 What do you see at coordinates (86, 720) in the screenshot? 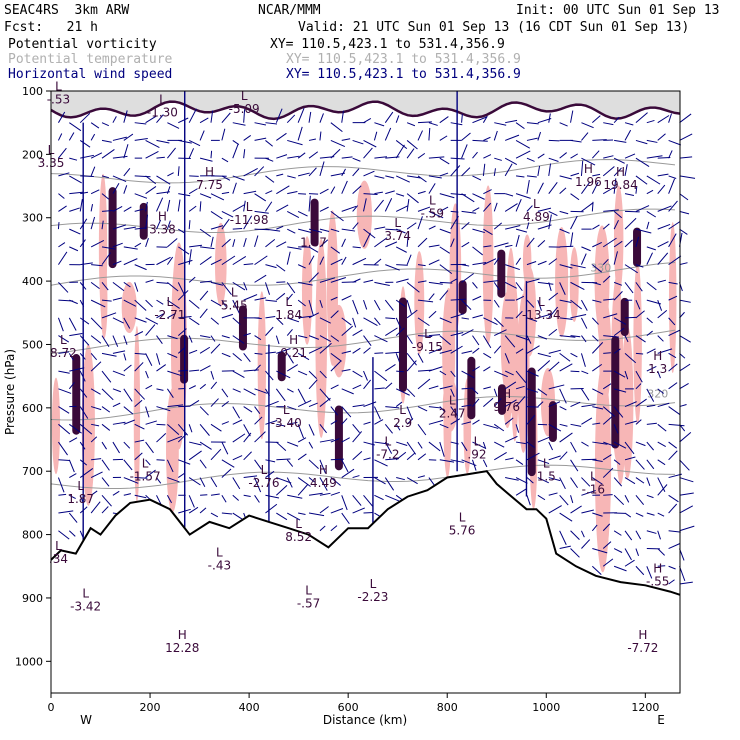
I see `west-label: W` at bounding box center [86, 720].